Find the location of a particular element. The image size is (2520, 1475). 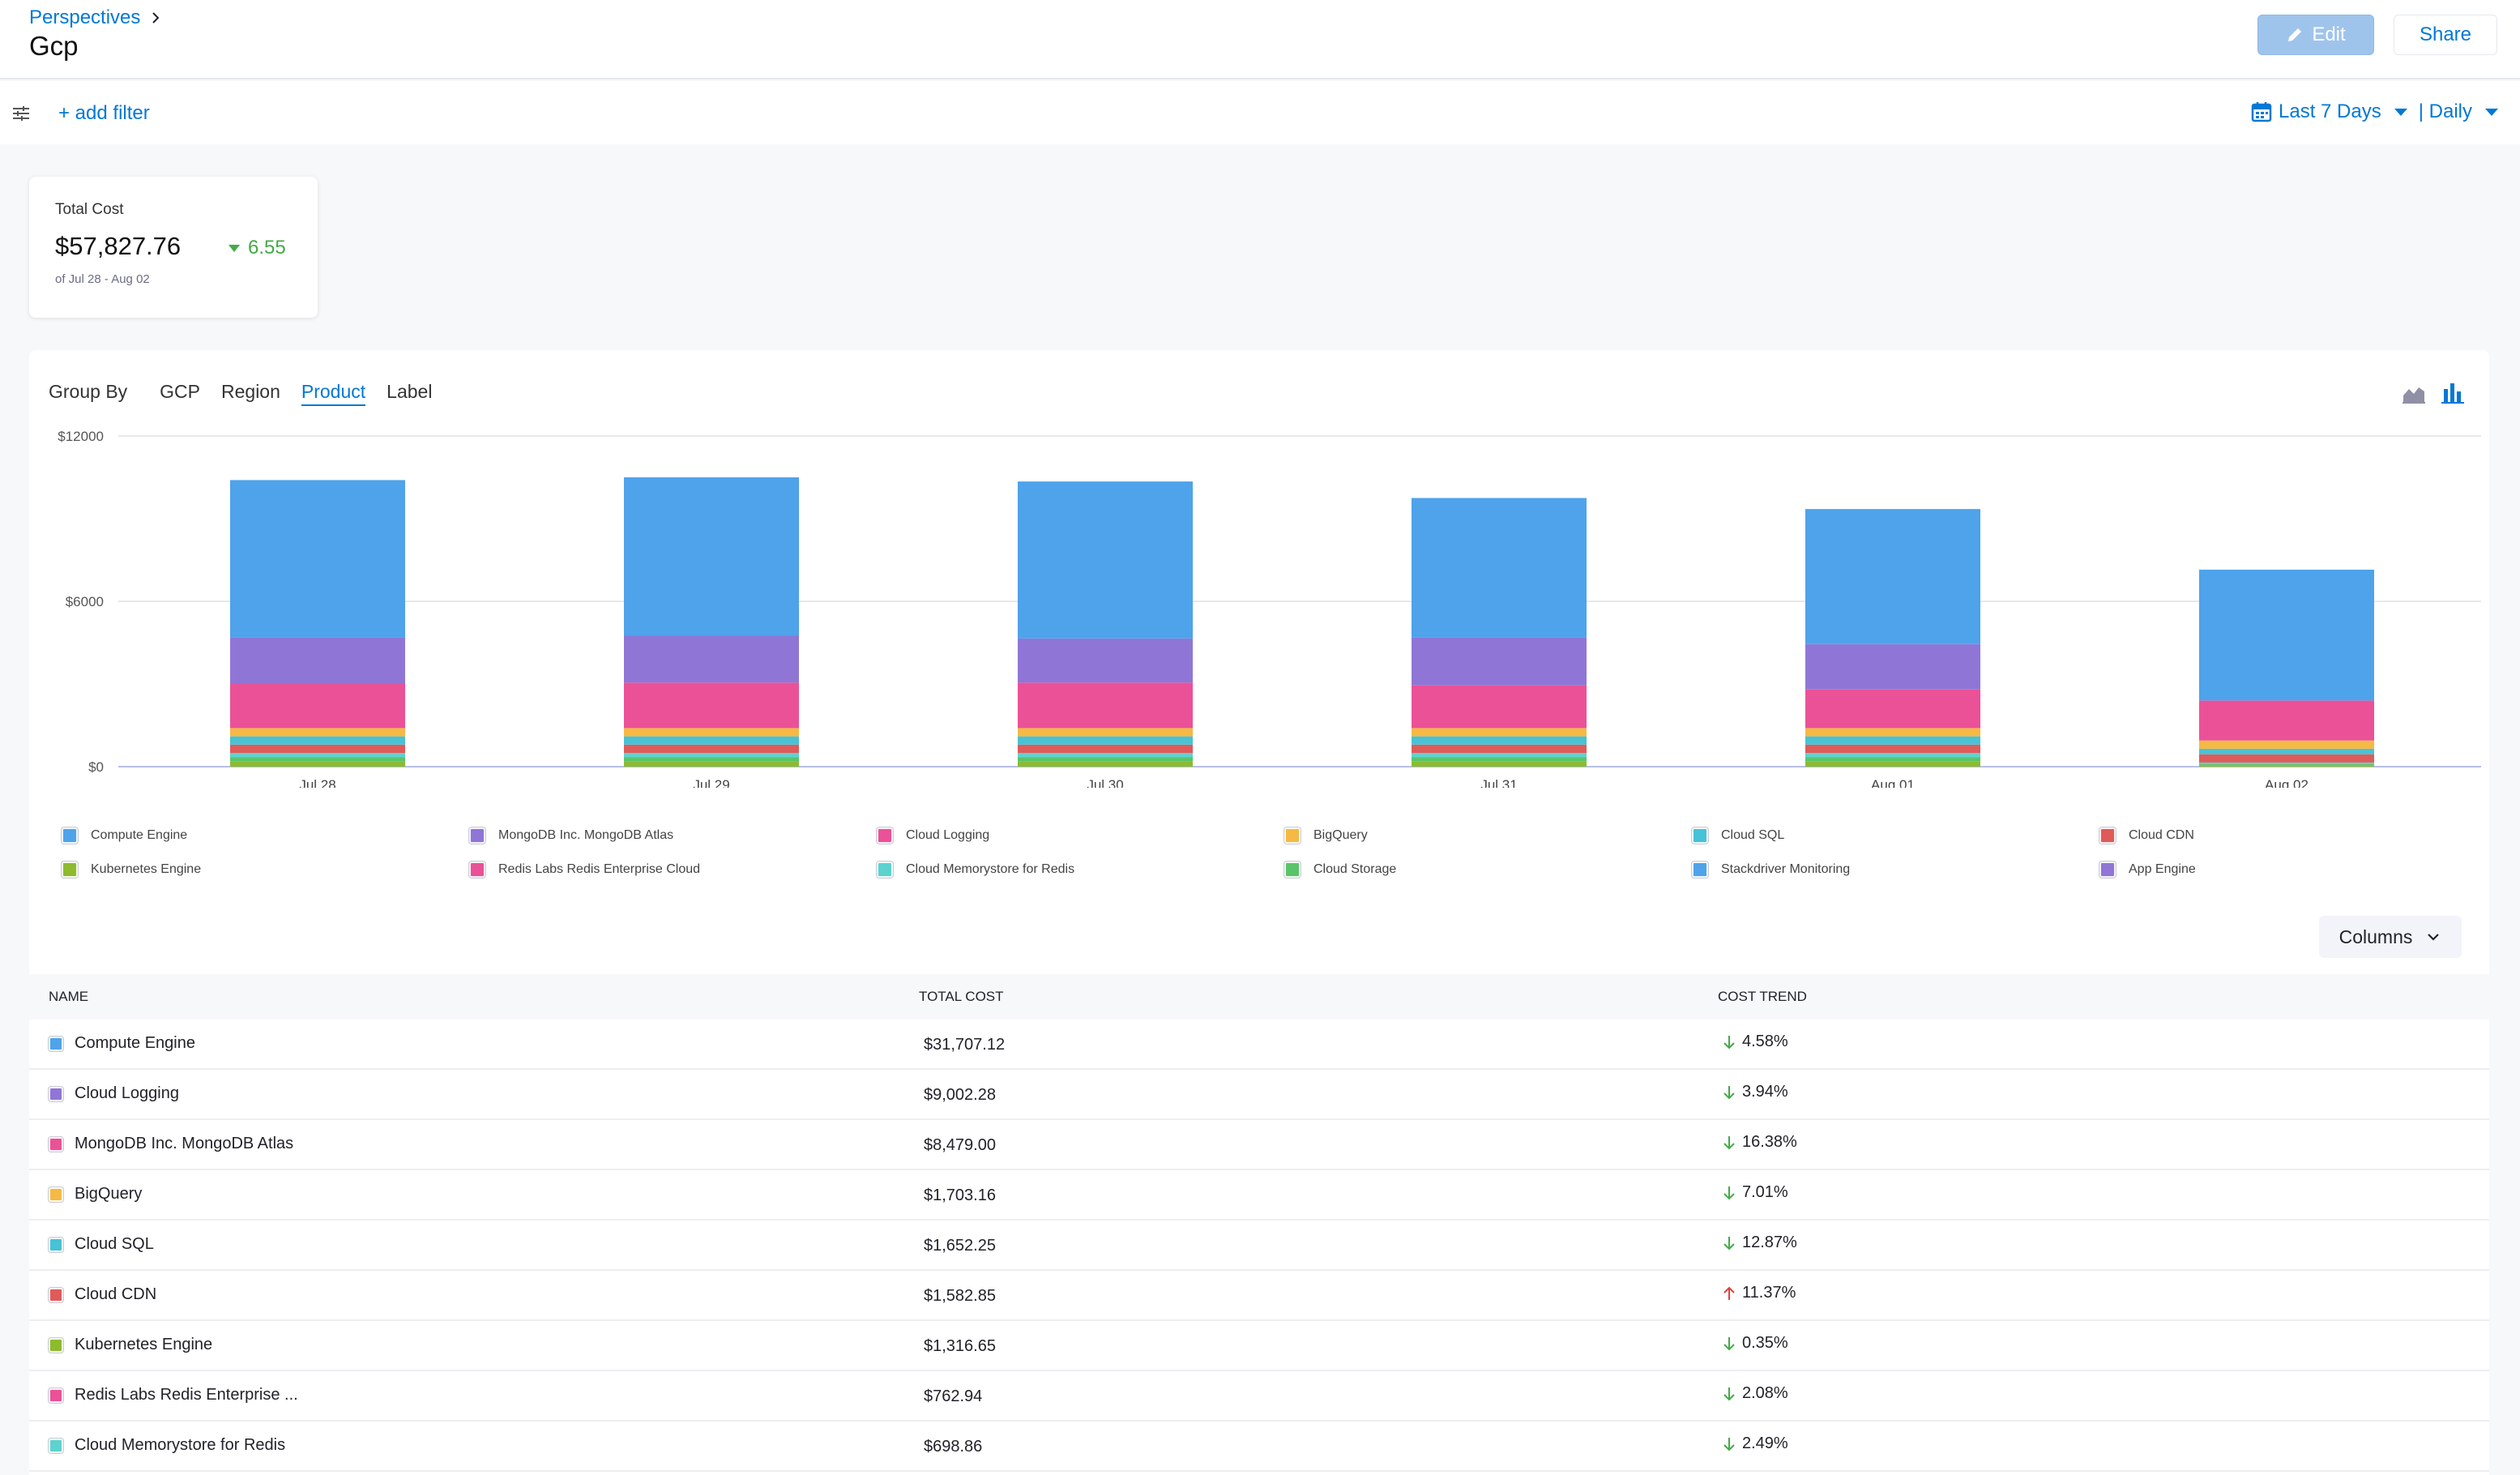

tab-gcp: GCP is located at coordinates (180, 391).